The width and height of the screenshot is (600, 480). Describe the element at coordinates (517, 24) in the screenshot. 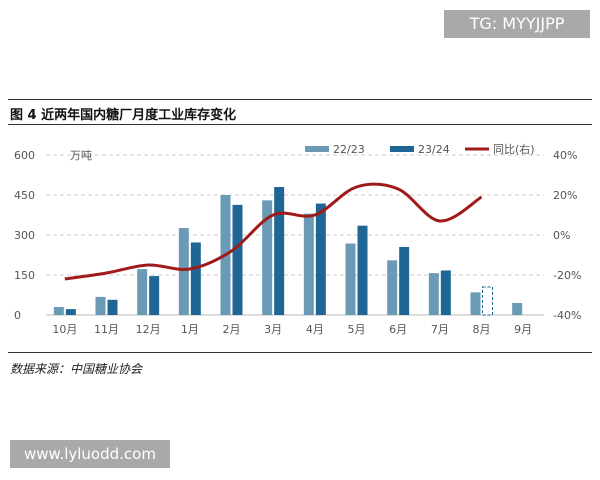

I see `watermark-top: TG: MYYJJPP` at that location.